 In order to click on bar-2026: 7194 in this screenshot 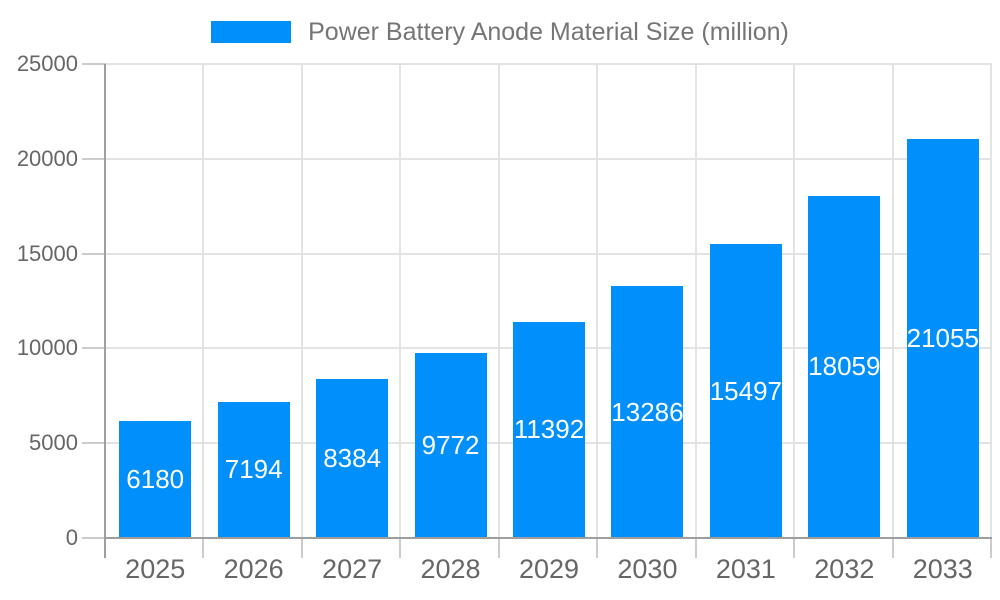, I will do `click(253, 469)`.